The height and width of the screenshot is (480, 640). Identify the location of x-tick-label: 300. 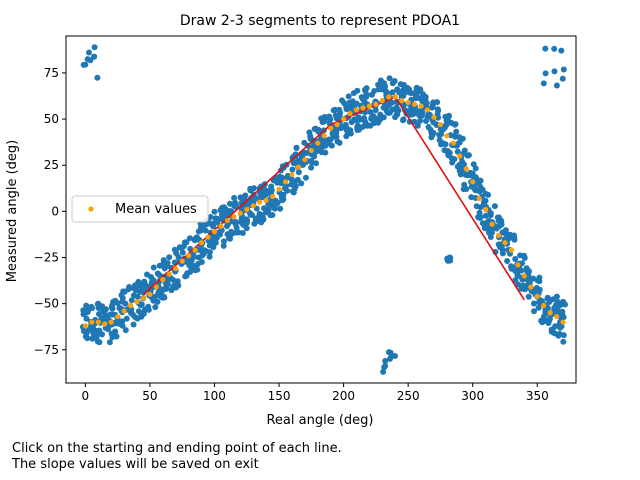
(472, 396).